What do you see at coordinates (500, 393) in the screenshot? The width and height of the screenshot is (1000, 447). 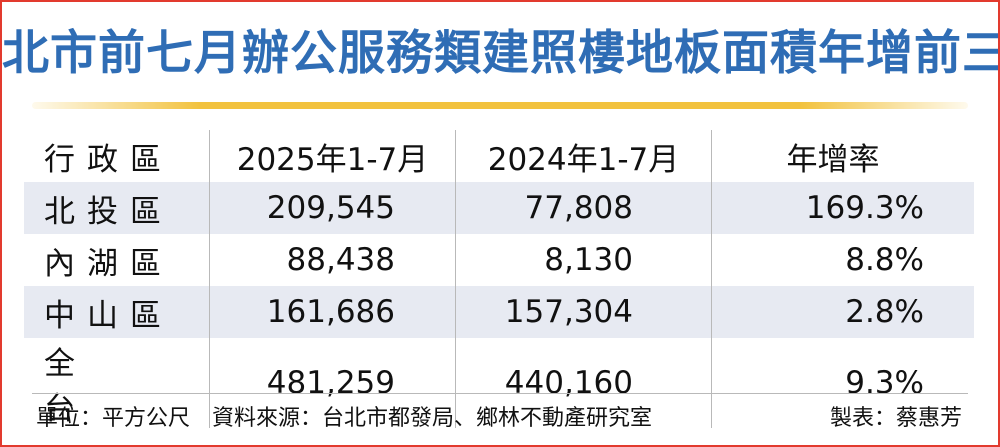 I see `footer-divider` at bounding box center [500, 393].